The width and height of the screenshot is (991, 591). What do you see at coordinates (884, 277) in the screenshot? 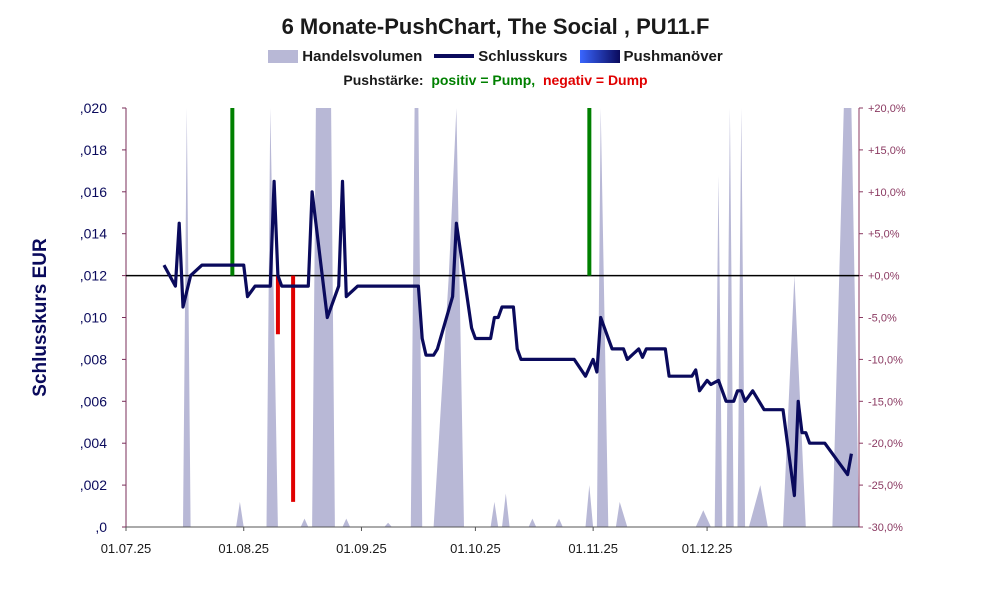
I see `y2-tick-label: +0,0%` at bounding box center [884, 277].